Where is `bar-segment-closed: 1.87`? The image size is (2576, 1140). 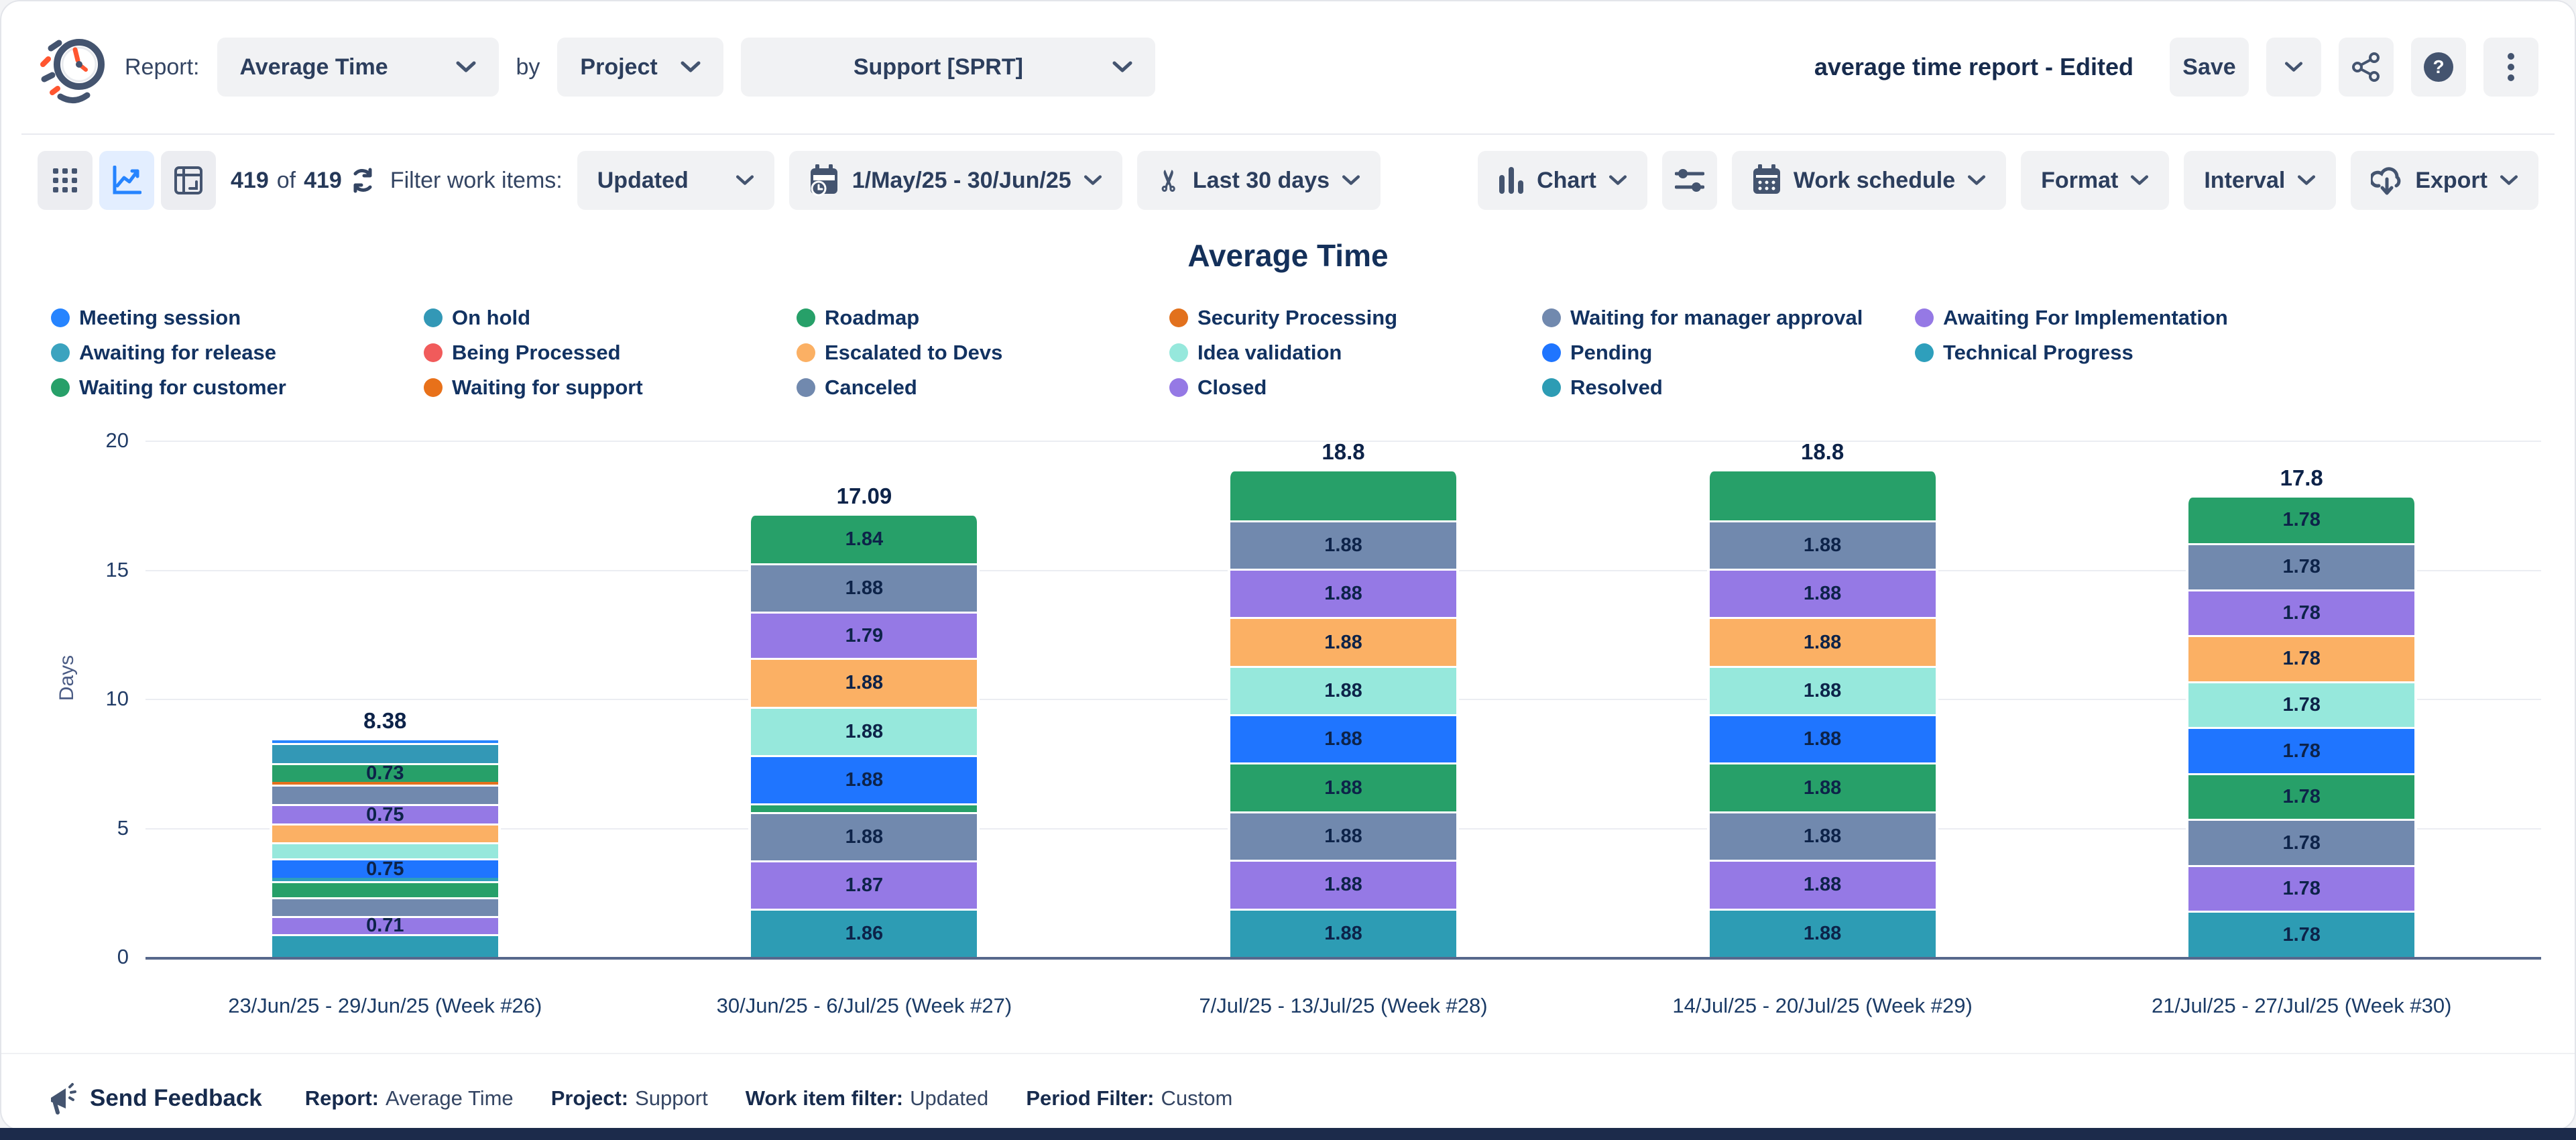
bar-segment-closed: 1.87 is located at coordinates (864, 884).